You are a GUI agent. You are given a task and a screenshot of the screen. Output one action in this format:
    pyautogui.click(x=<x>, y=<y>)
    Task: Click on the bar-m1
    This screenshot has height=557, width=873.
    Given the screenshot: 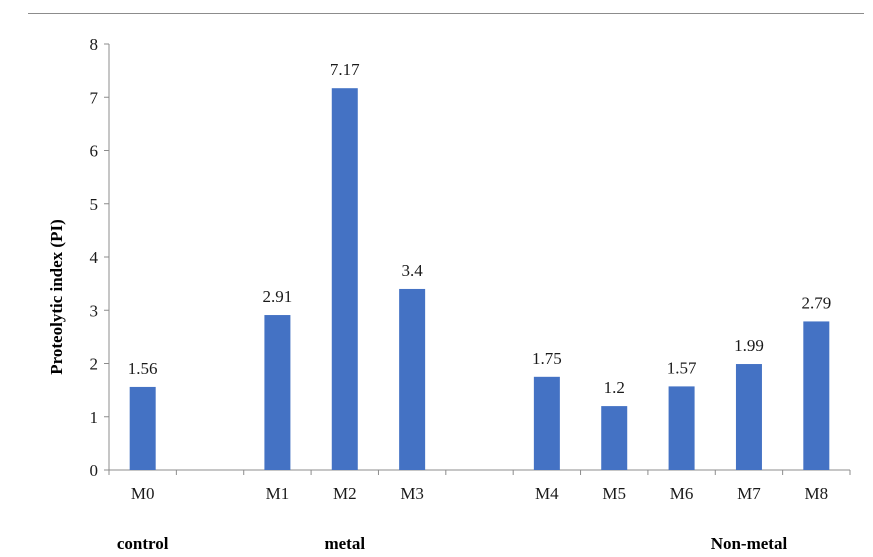 What is the action you would take?
    pyautogui.click(x=277, y=392)
    